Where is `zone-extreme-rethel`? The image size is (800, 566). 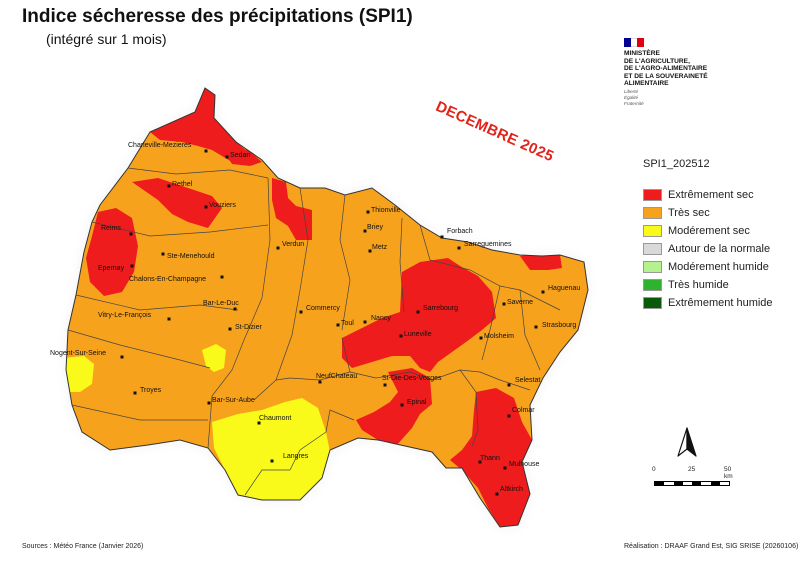 zone-extreme-rethel is located at coordinates (177, 203).